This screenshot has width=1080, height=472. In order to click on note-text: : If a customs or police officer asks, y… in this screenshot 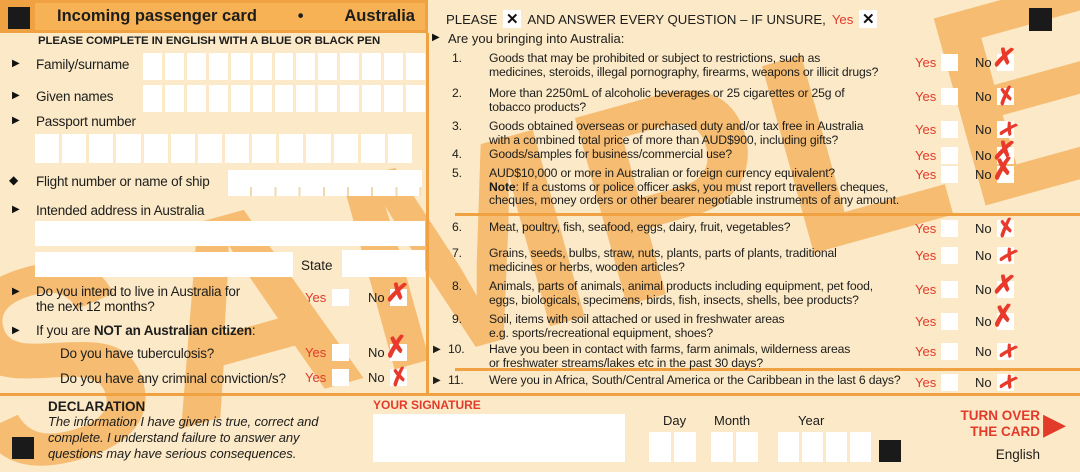, I will do `click(702, 186)`.